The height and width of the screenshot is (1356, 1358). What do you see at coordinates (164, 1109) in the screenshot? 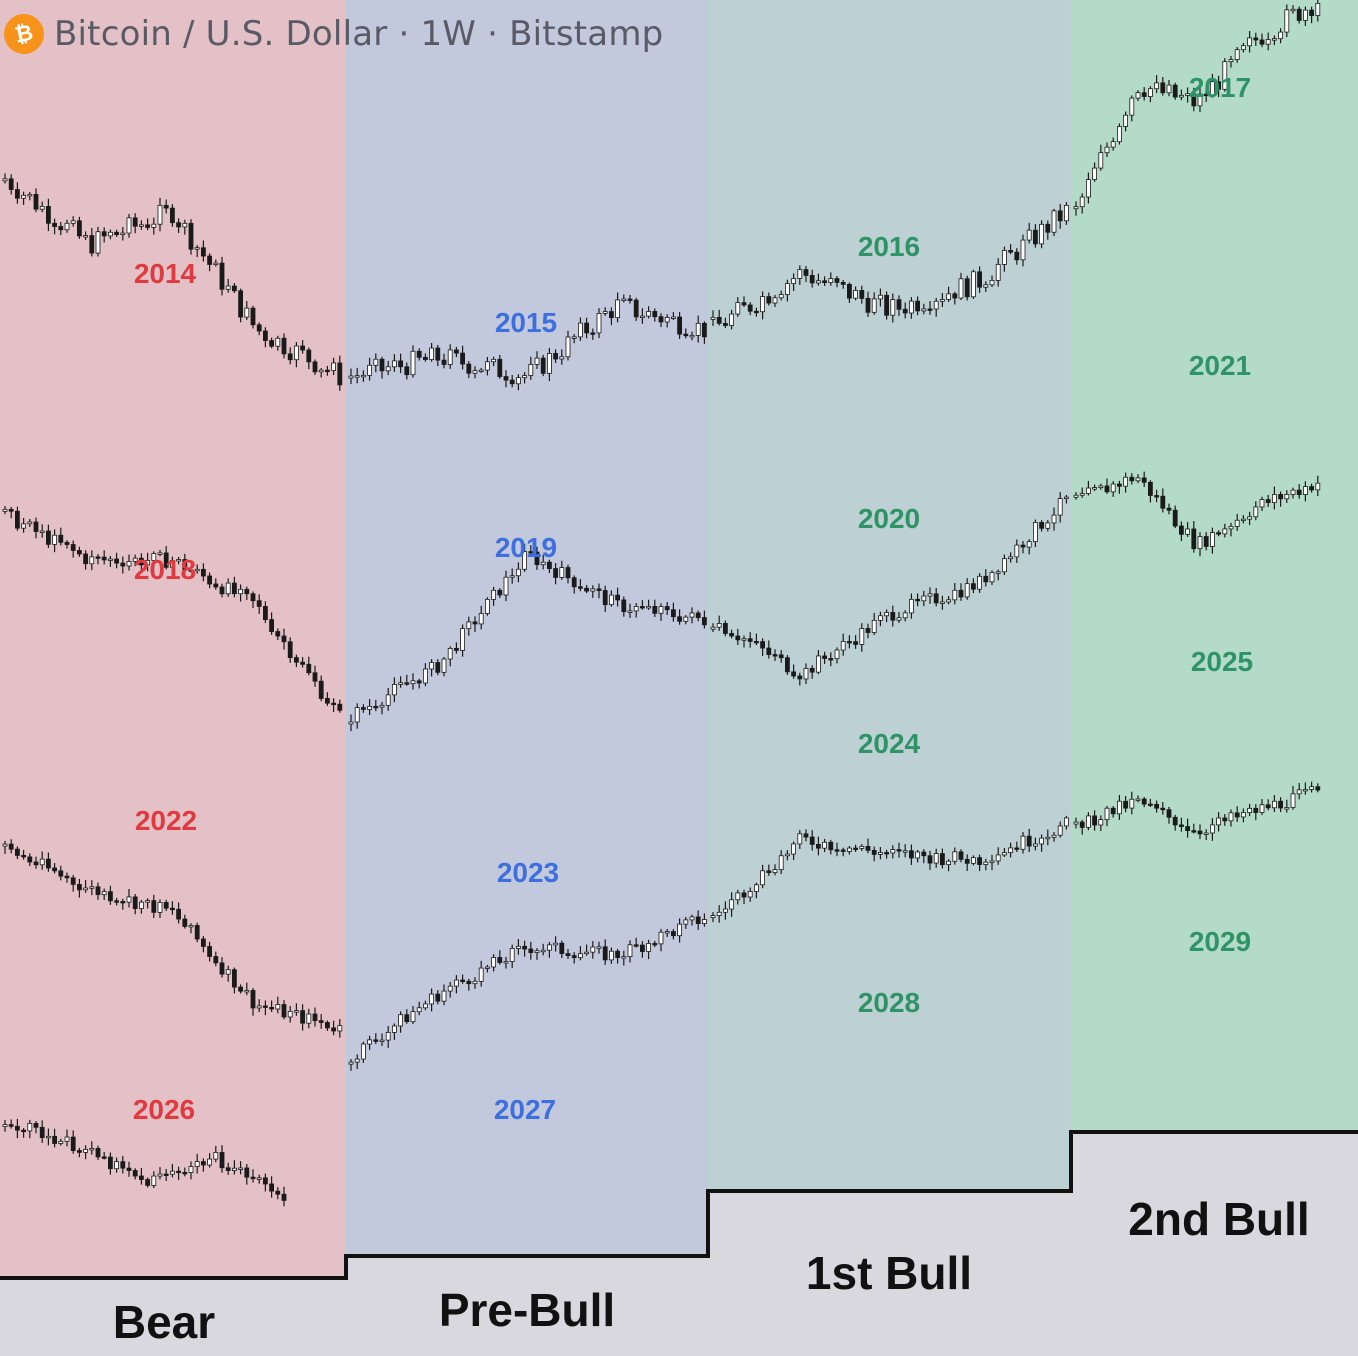
I see `year-label-2026: 2026` at bounding box center [164, 1109].